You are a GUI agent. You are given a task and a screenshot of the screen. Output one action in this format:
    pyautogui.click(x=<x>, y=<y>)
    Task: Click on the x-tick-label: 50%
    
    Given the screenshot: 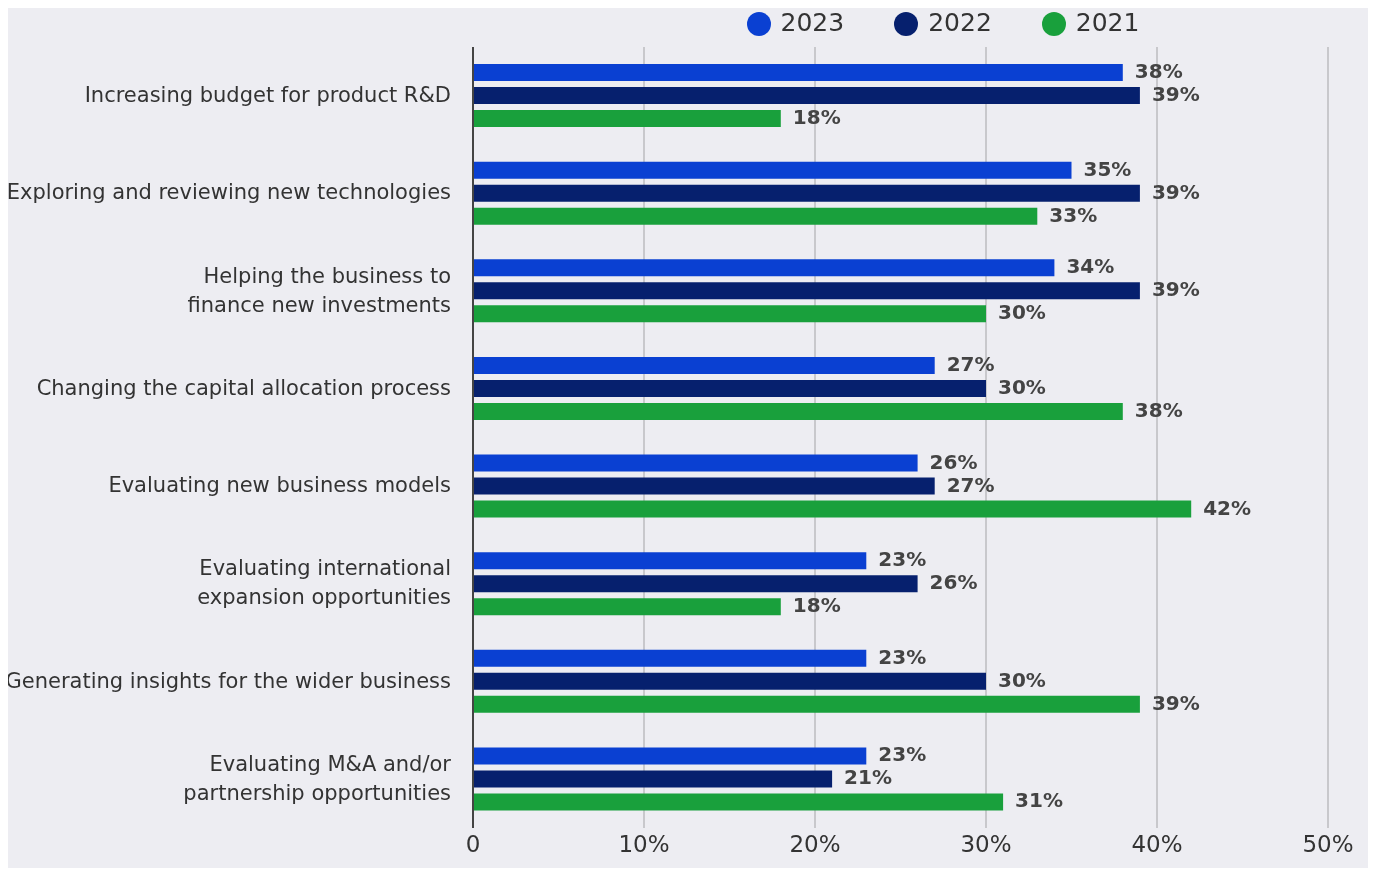 What is the action you would take?
    pyautogui.click(x=1328, y=844)
    